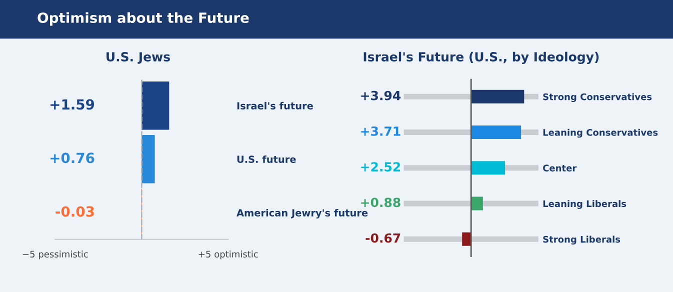  What do you see at coordinates (560, 168) in the screenshot?
I see `y-tick-label: Center` at bounding box center [560, 168].